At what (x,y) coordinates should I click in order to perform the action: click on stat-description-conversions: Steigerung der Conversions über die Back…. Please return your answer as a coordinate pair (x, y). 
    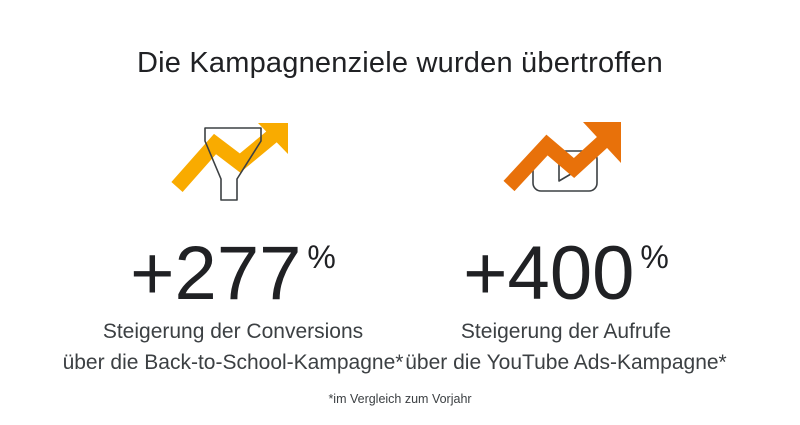
    Looking at the image, I should click on (233, 347).